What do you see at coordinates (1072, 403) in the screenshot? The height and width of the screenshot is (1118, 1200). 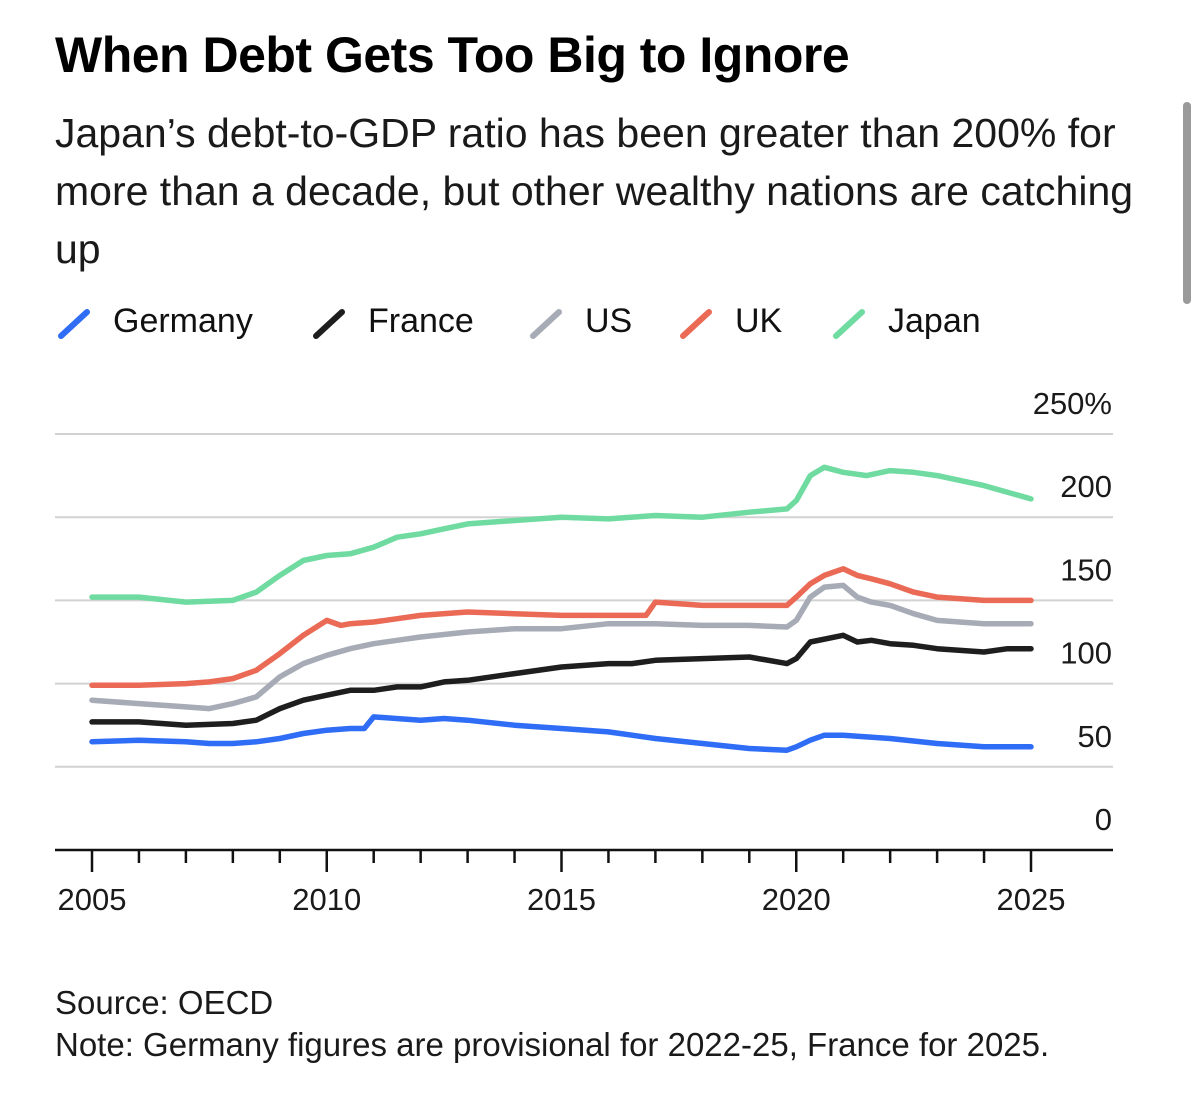 I see `y-tick-label: 250%` at bounding box center [1072, 403].